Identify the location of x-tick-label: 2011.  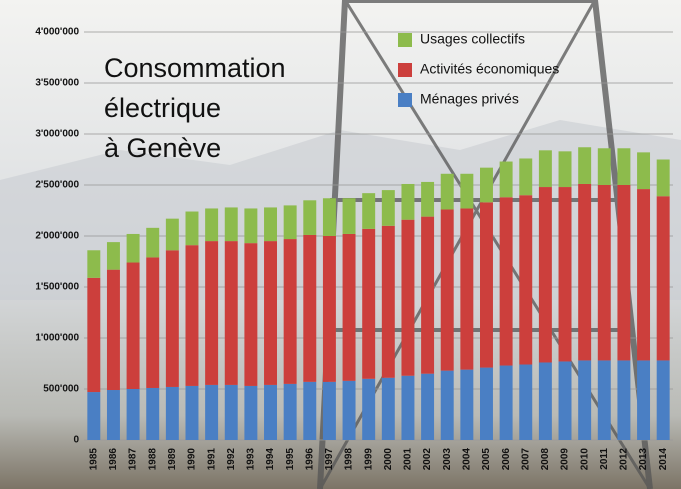
(604, 459).